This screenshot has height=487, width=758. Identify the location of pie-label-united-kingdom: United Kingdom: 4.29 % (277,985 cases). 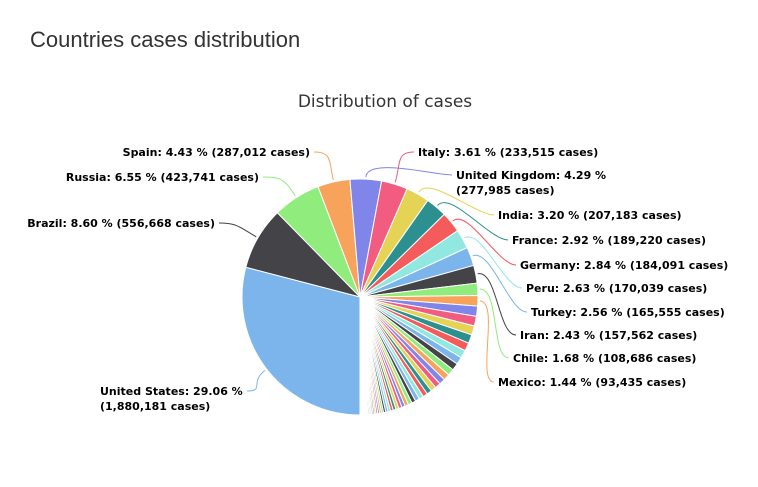
(531, 183).